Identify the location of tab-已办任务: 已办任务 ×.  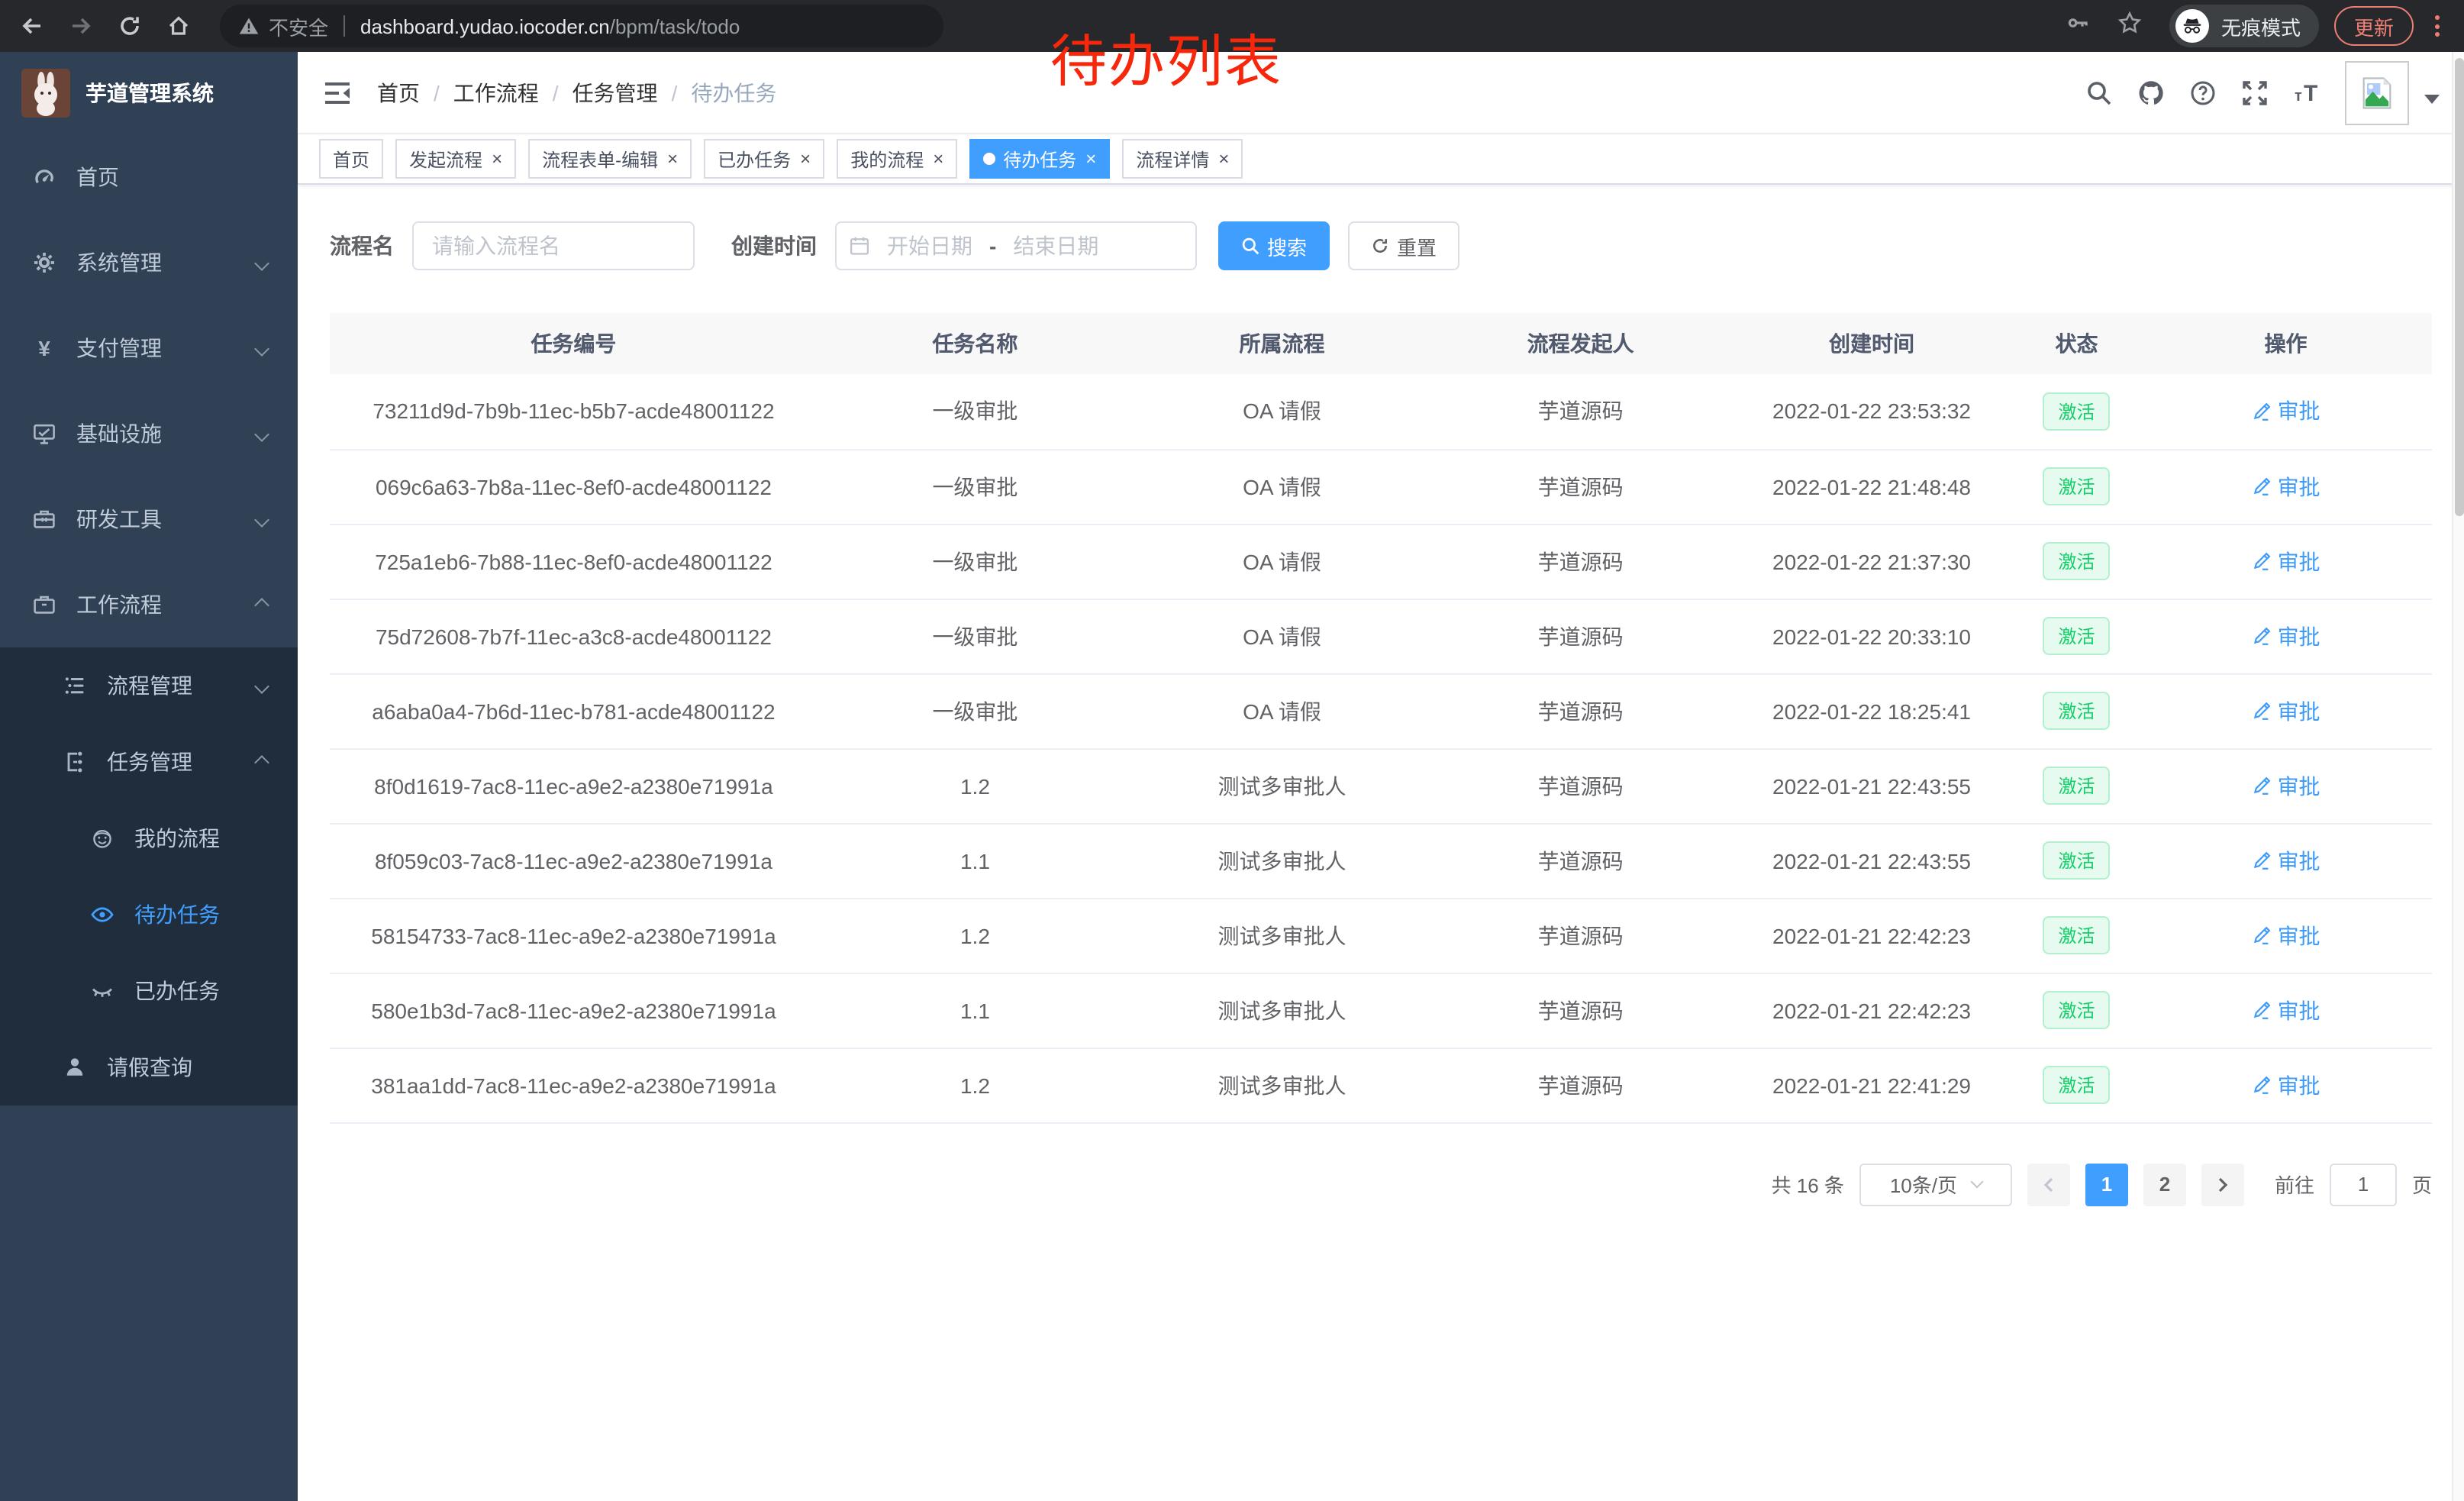
(765, 159).